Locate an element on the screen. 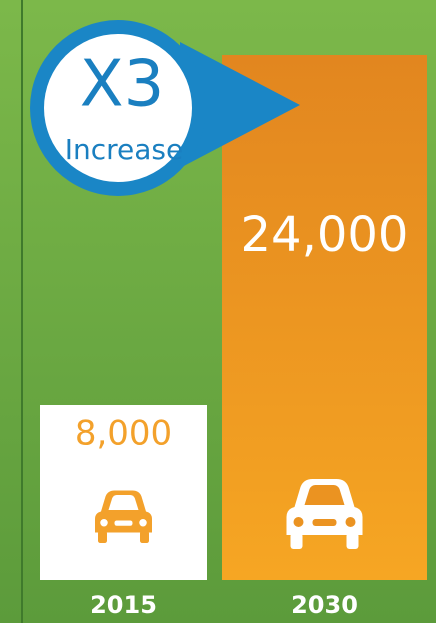  badge-title: X3 is located at coordinates (122, 85).